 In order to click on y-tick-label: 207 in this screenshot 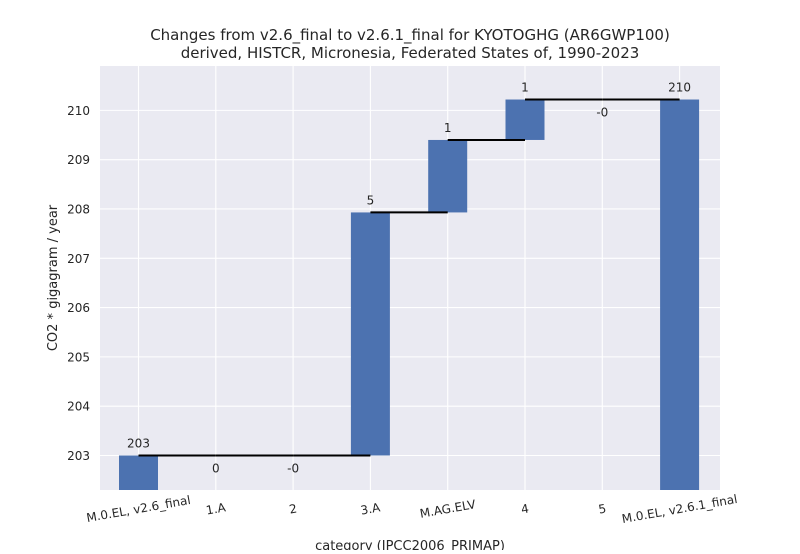, I will do `click(78, 259)`.